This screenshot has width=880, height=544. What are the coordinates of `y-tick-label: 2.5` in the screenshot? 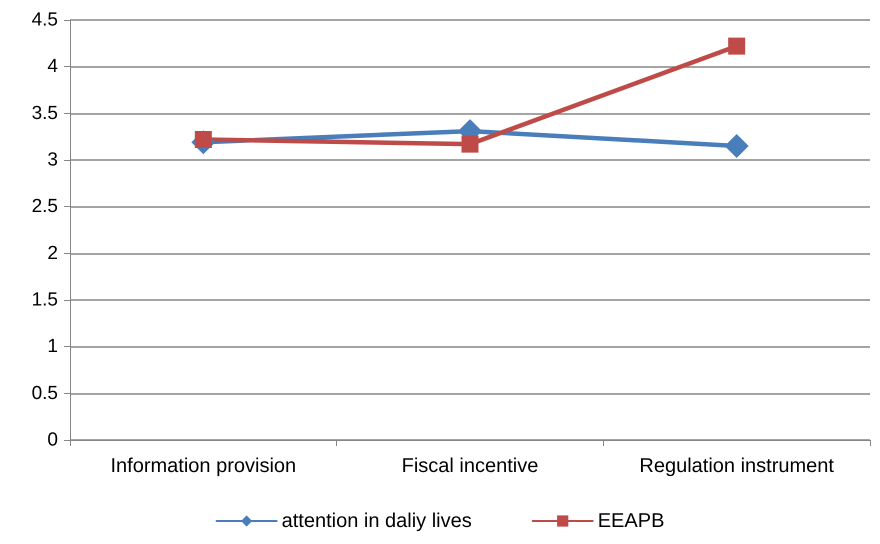 It's located at (45, 207).